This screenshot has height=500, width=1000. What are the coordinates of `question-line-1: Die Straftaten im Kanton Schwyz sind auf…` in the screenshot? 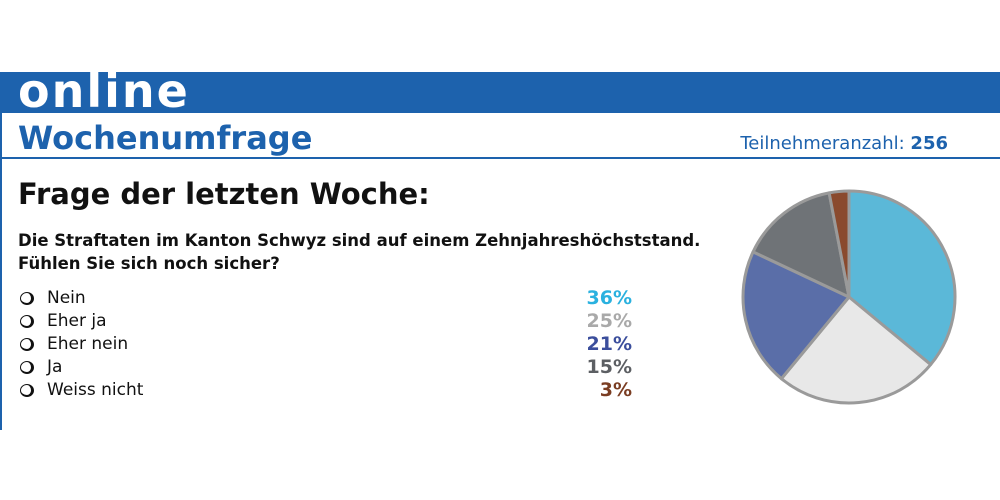 It's located at (359, 240).